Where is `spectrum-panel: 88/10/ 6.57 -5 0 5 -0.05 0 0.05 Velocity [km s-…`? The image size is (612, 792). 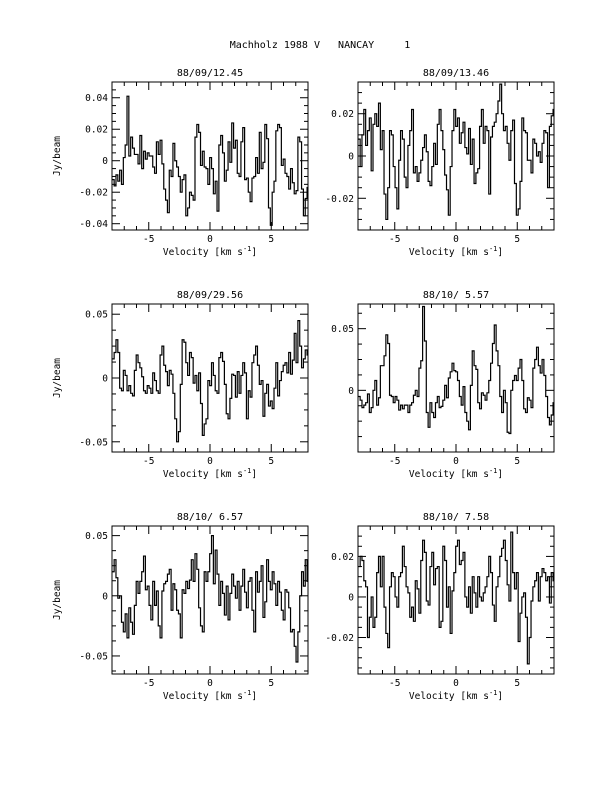
spectrum-panel: 88/10/ 6.57 -5 0 5 -0.05 0 0.05 Velocity [km s-… is located at coordinates (180, 607).